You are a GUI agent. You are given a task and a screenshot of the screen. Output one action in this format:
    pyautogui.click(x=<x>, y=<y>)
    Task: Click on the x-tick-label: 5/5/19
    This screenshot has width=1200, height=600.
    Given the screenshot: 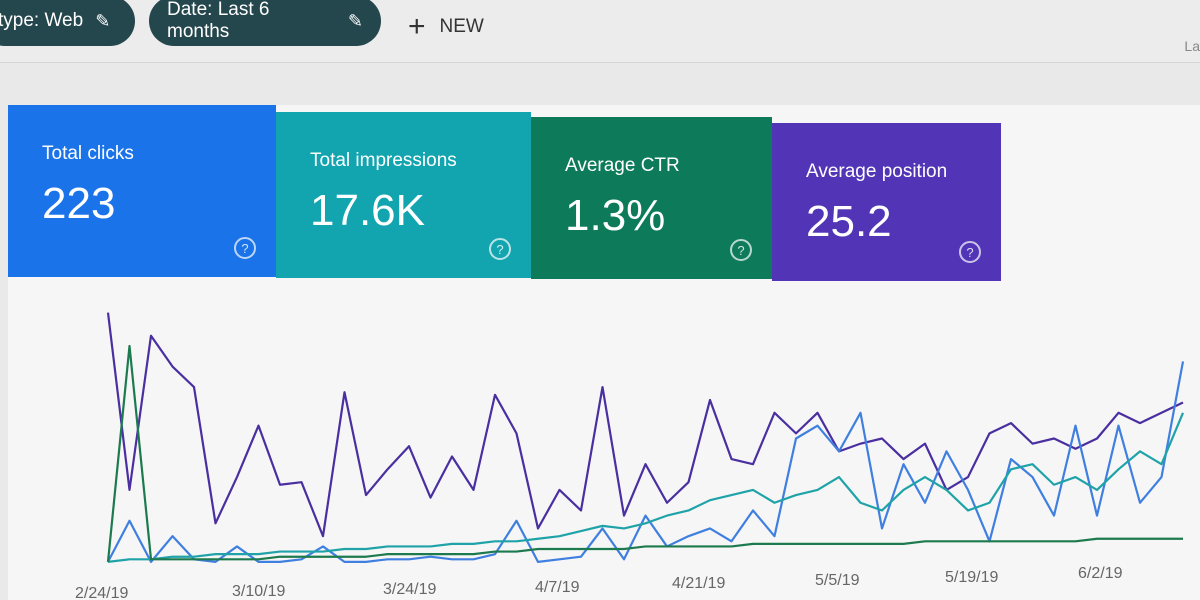 What is the action you would take?
    pyautogui.click(x=837, y=580)
    